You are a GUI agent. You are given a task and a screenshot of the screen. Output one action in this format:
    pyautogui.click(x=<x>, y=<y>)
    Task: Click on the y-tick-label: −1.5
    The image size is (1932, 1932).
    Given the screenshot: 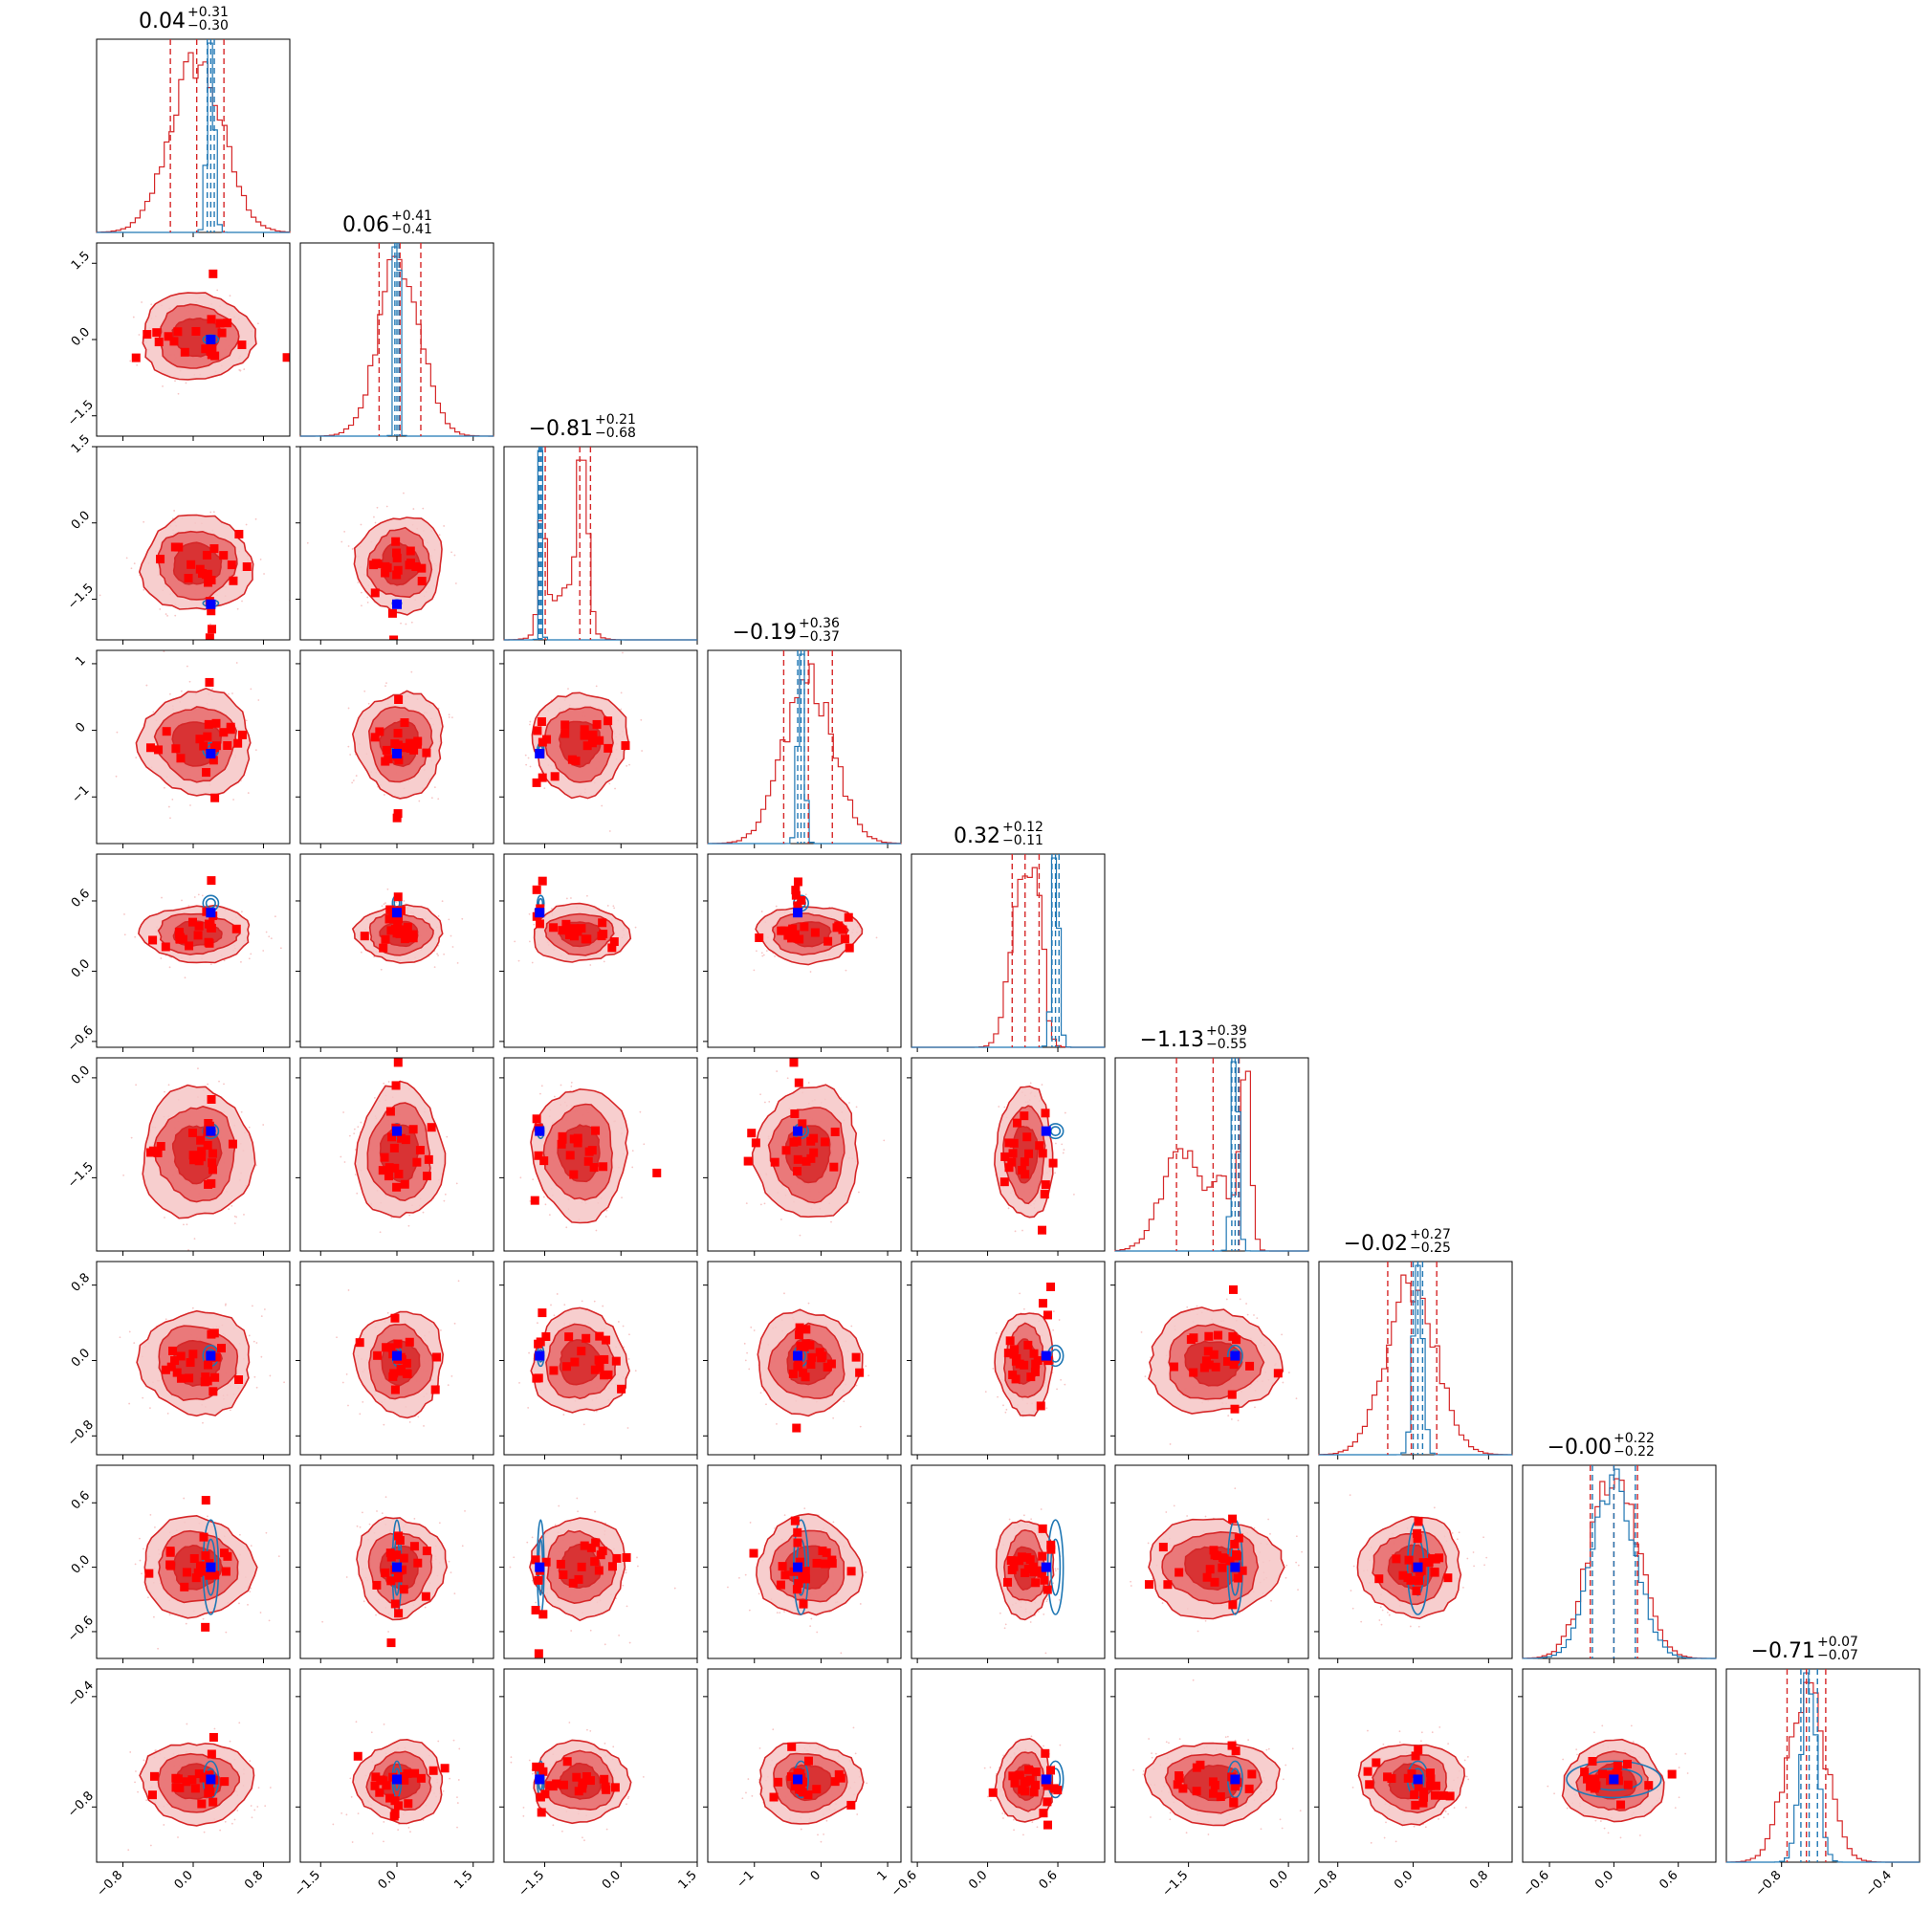 What is the action you would take?
    pyautogui.click(x=81, y=597)
    